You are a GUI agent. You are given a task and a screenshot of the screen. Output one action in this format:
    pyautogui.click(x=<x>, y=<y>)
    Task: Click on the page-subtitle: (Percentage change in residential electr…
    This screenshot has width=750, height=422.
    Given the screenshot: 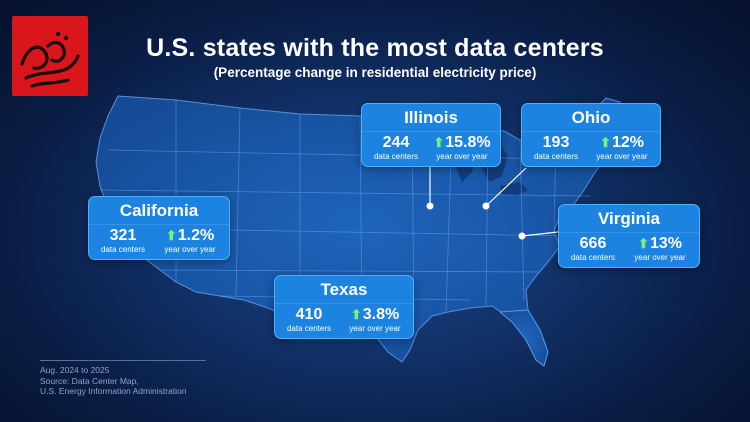 What is the action you would take?
    pyautogui.click(x=375, y=72)
    